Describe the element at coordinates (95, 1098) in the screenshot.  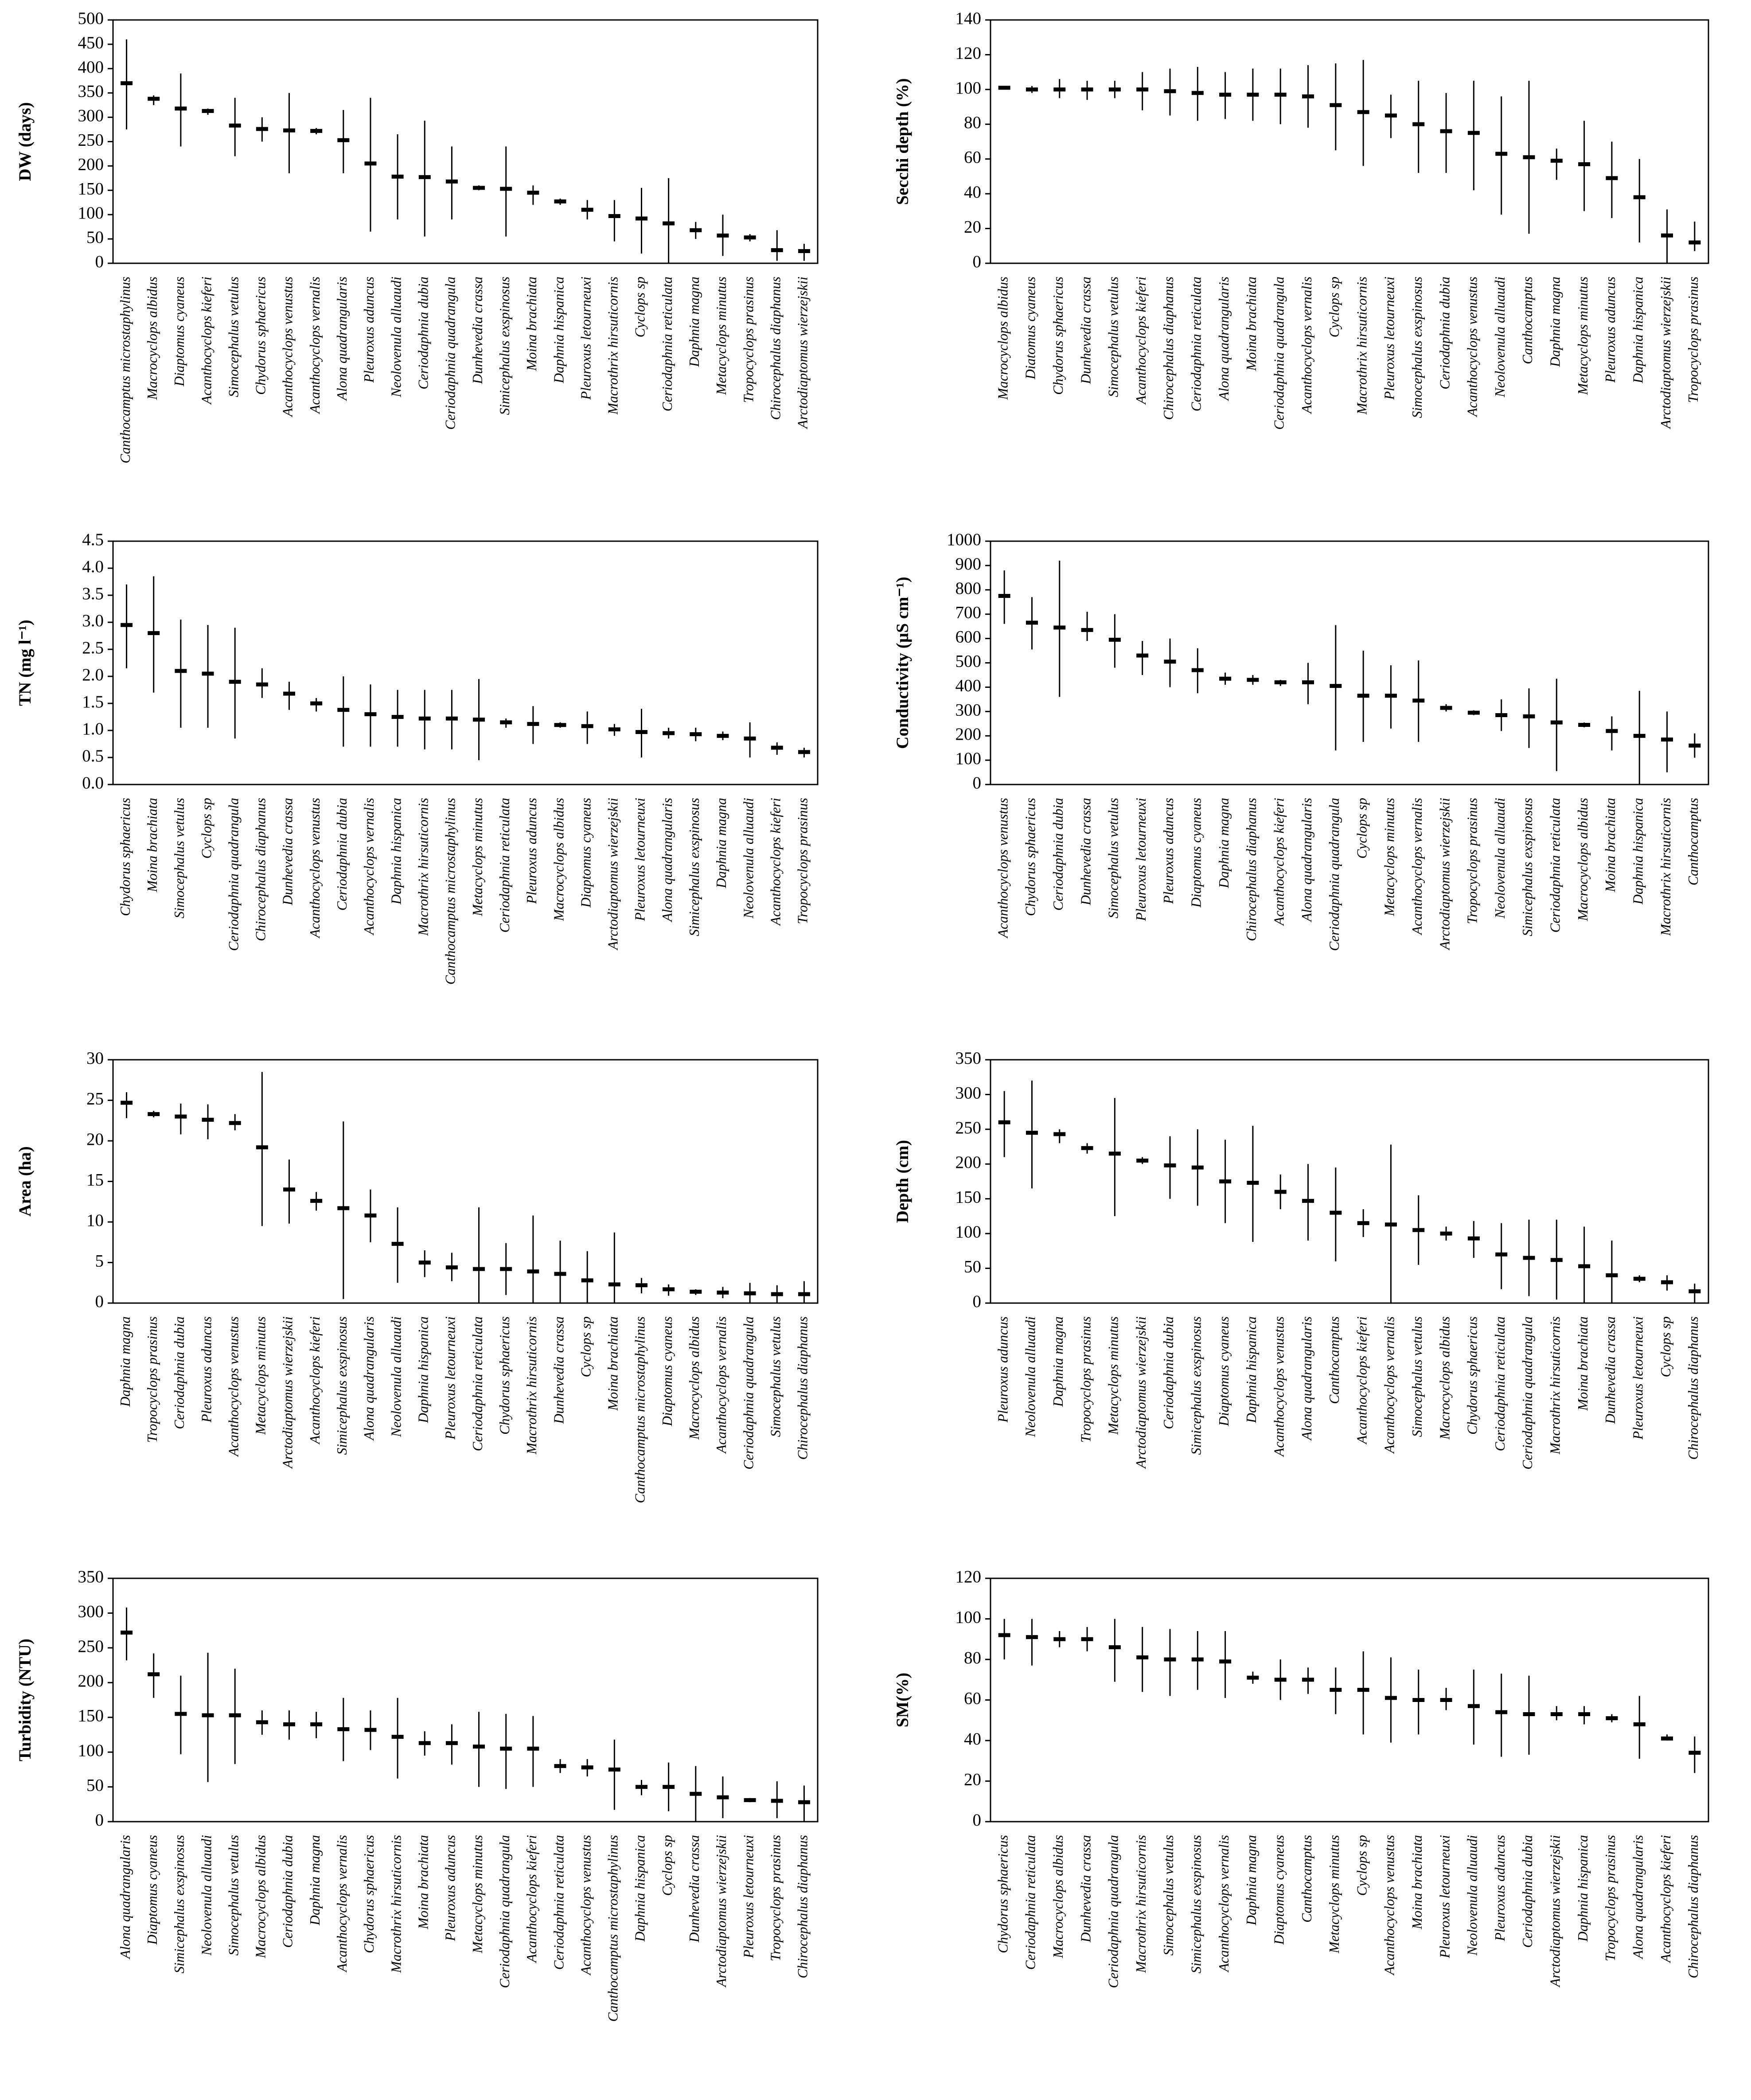
I see `y-tick-label: 25` at that location.